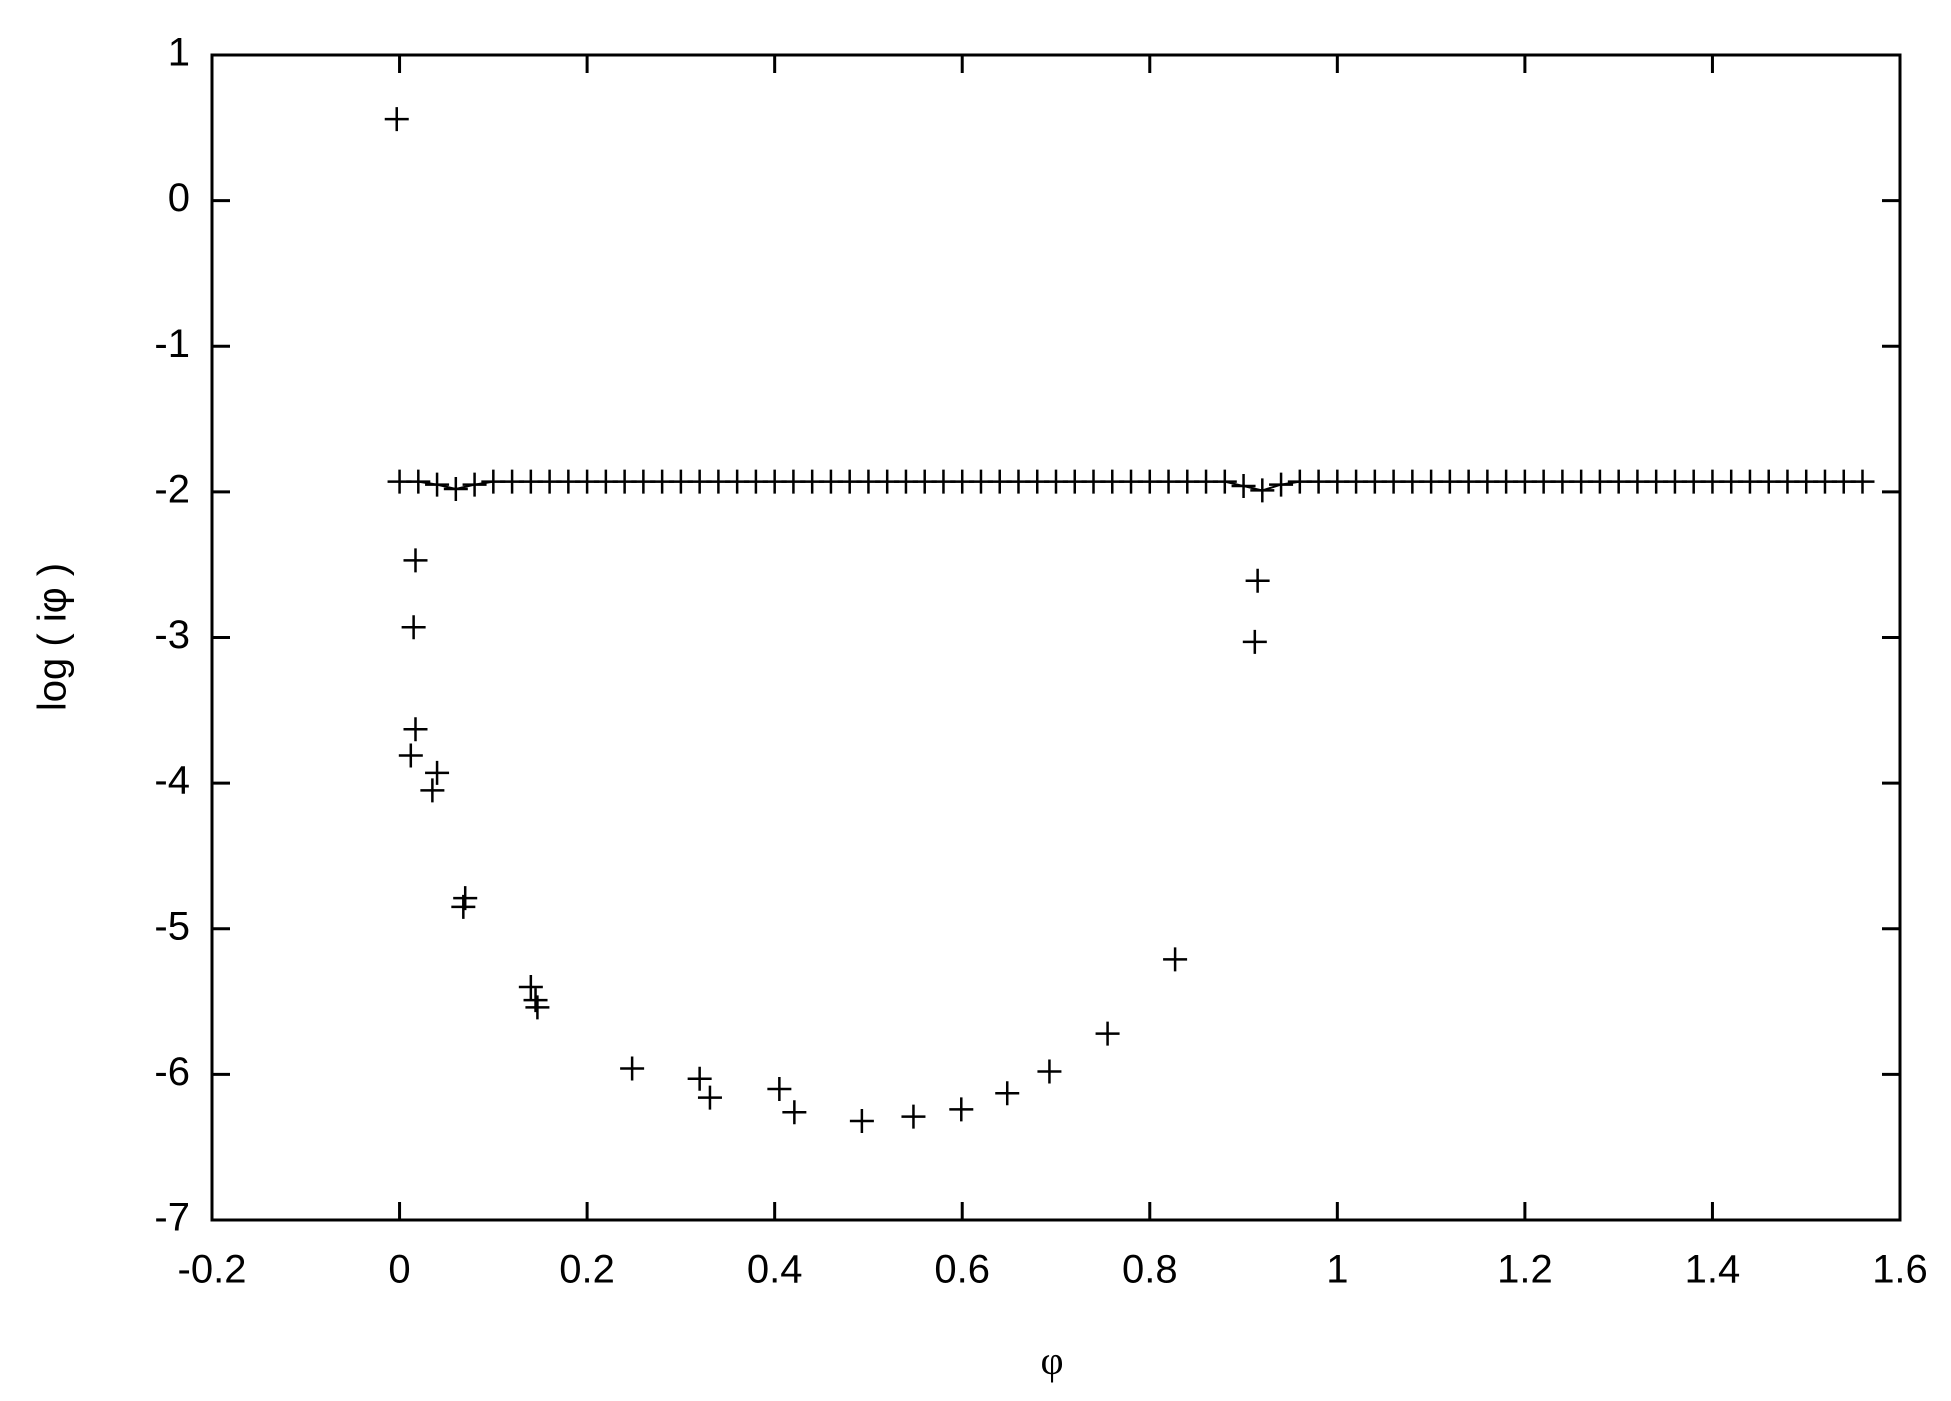 The height and width of the screenshot is (1401, 1951). What do you see at coordinates (179, 53) in the screenshot?
I see `y-tick-label: 1` at bounding box center [179, 53].